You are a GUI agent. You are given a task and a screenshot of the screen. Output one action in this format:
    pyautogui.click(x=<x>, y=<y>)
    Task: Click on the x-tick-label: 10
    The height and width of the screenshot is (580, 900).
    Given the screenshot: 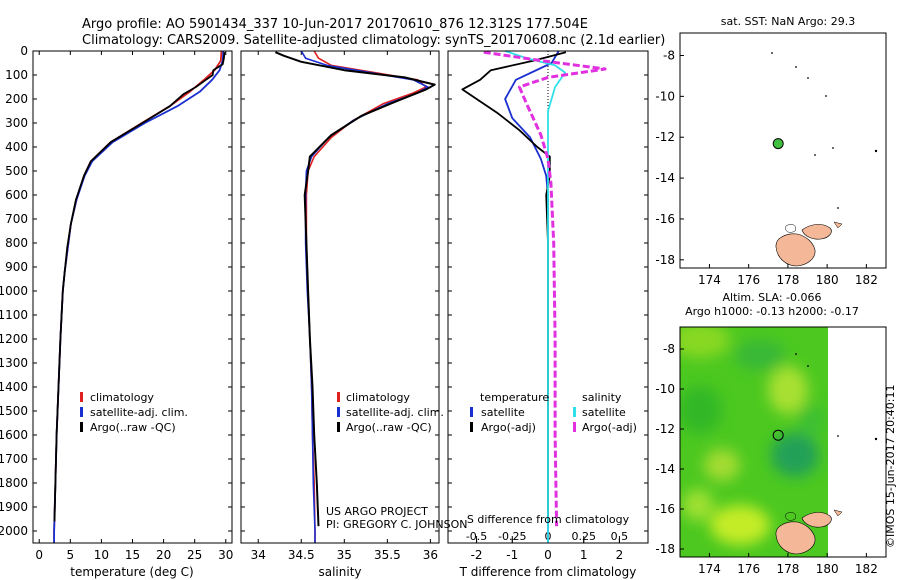 What is the action you would take?
    pyautogui.click(x=101, y=555)
    